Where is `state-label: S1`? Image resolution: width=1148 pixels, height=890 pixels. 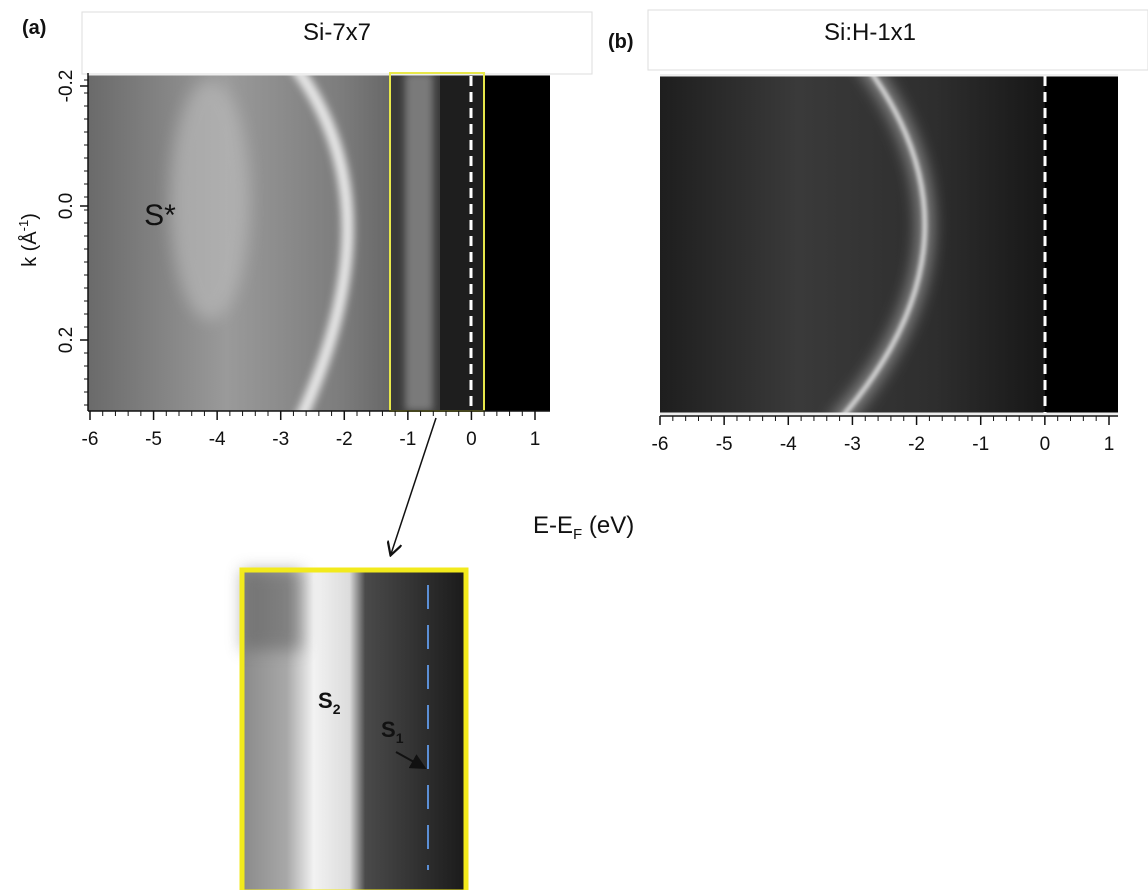 state-label: S1 is located at coordinates (392, 731).